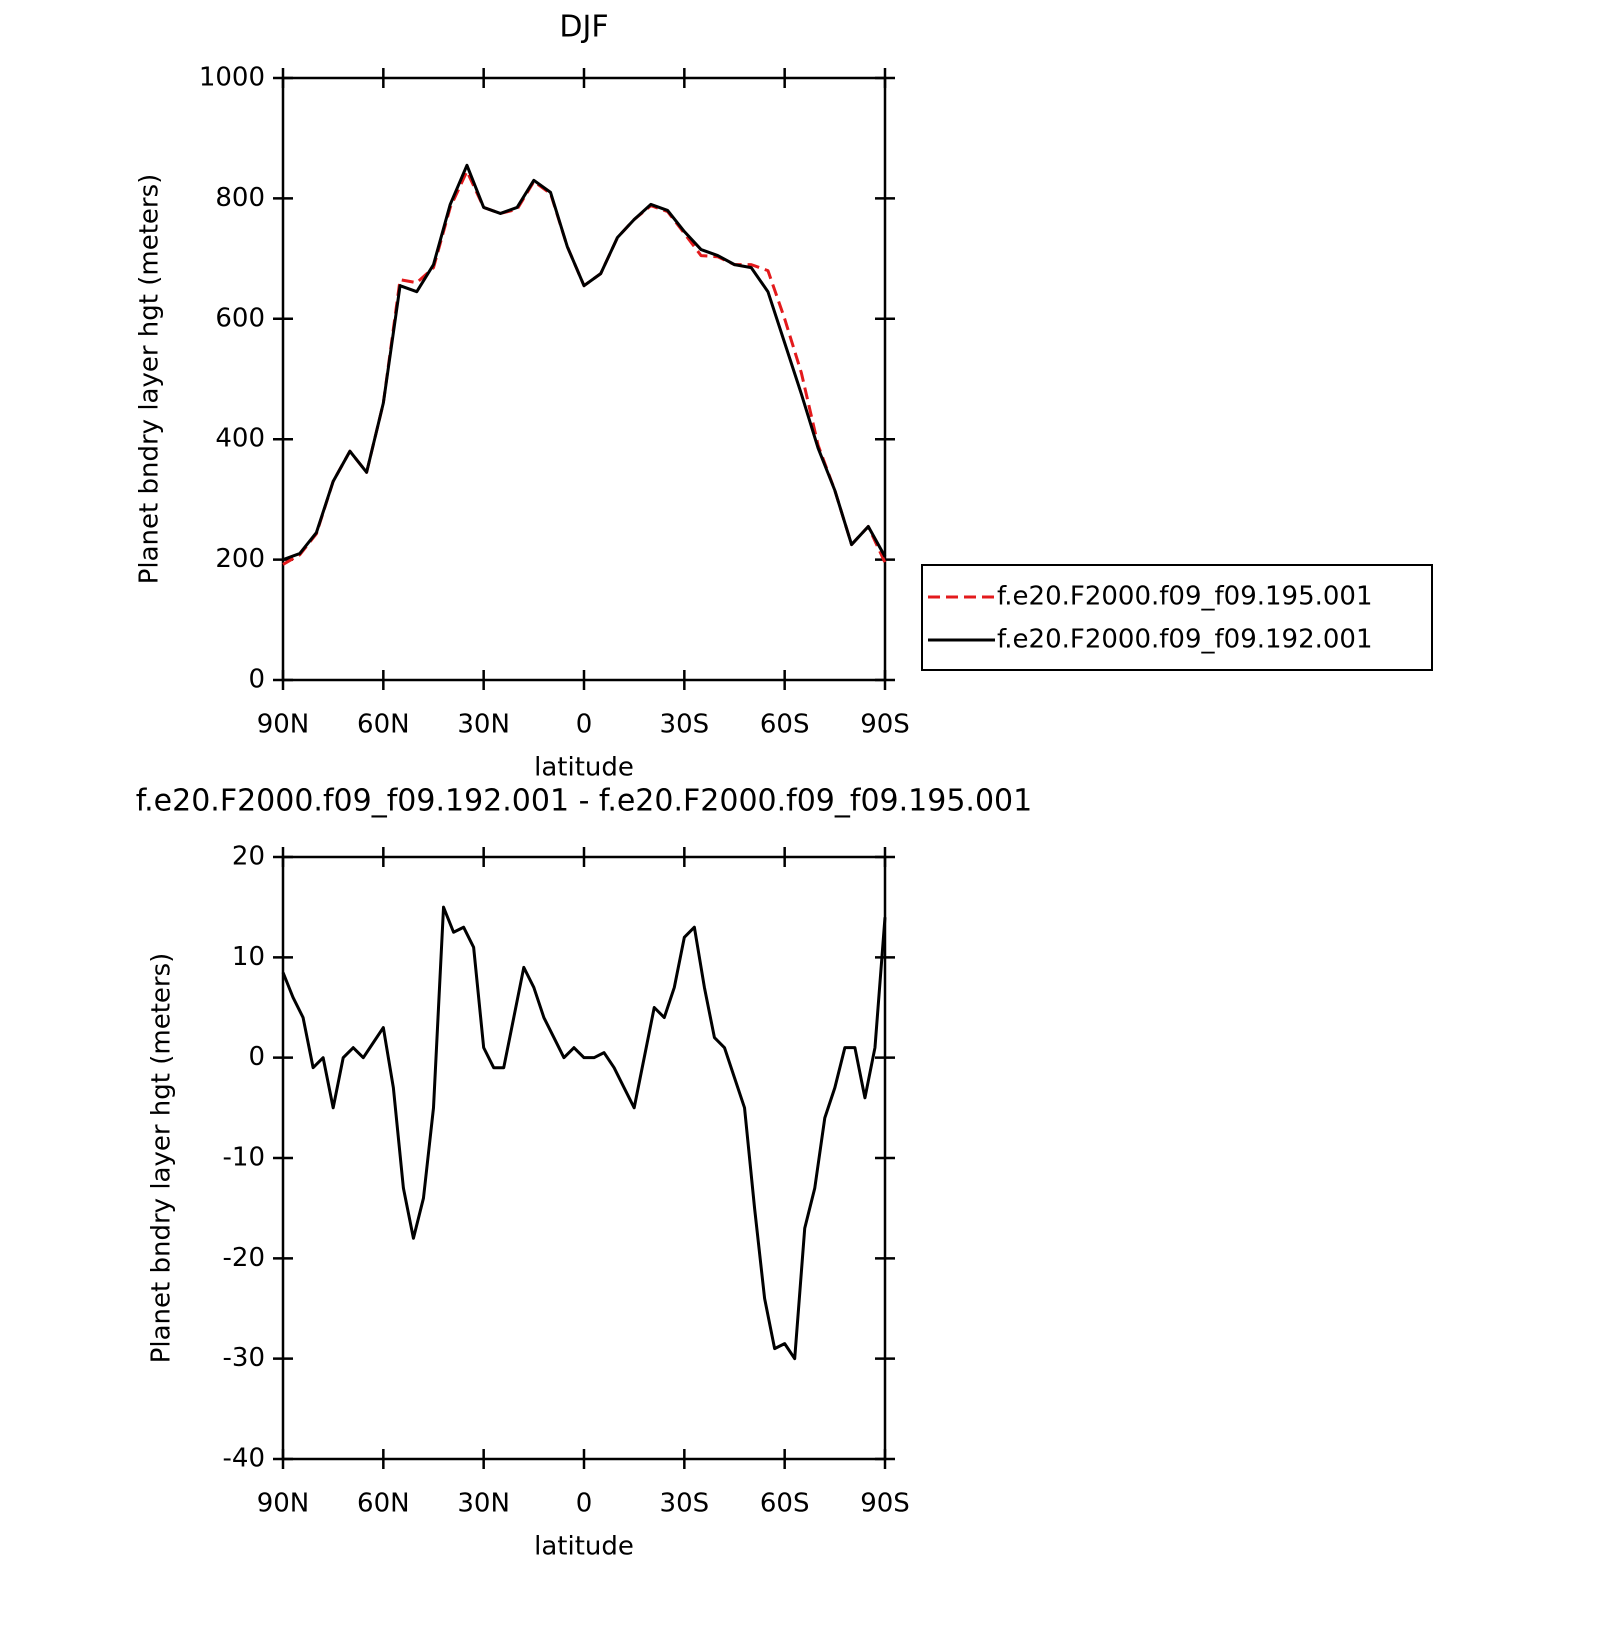 This screenshot has width=1608, height=1641. I want to click on y-tick-label: 600, so click(240, 318).